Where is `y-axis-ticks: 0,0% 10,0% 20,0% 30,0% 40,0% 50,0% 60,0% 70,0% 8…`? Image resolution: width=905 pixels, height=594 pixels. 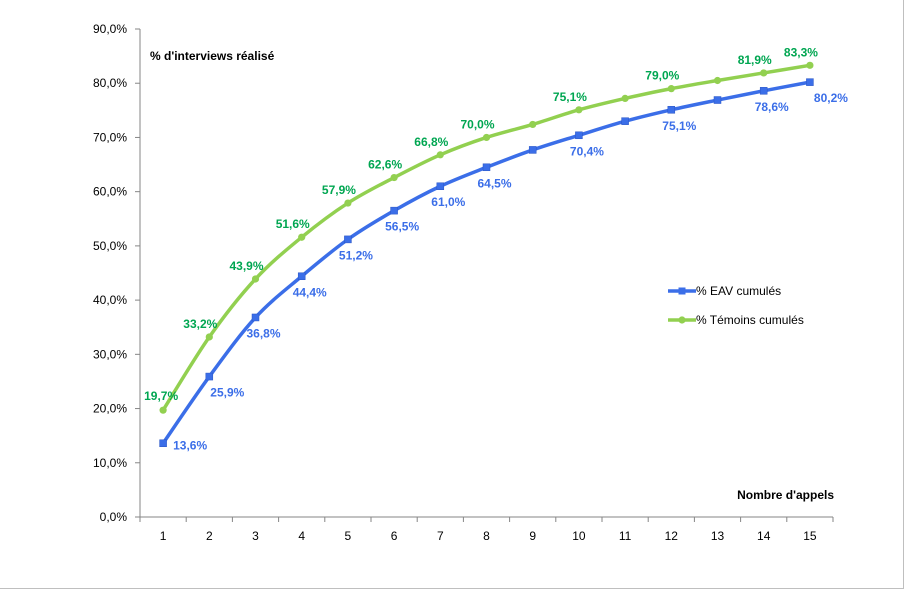 y-axis-ticks: 0,0% 10,0% 20,0% 30,0% 40,0% 50,0% 60,0% 70,0% 8… is located at coordinates (116, 273).